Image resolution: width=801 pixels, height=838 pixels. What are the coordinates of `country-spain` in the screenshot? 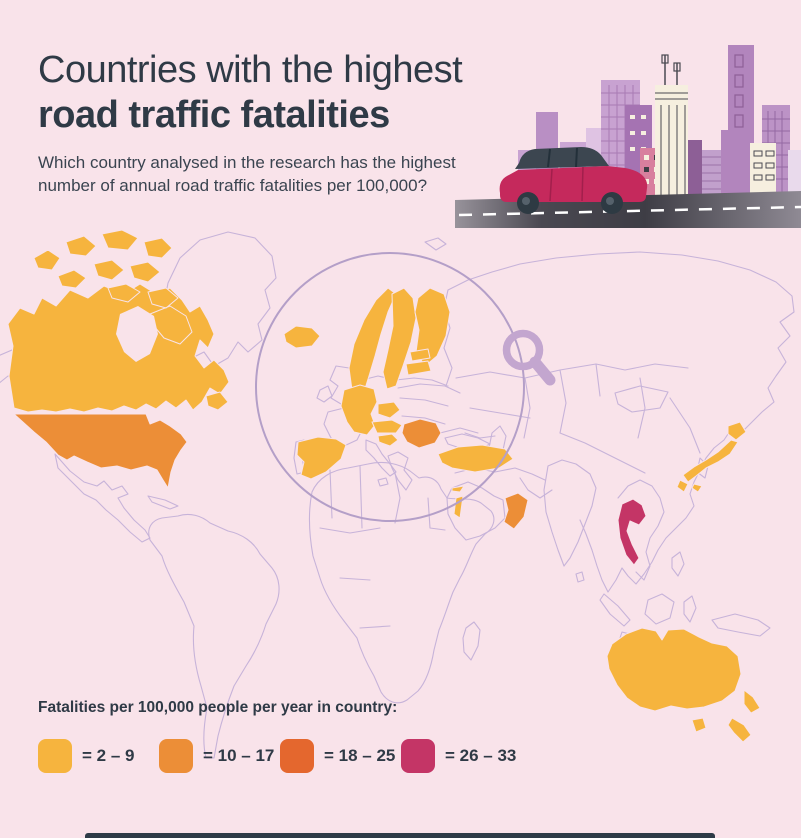 It's located at (321, 458).